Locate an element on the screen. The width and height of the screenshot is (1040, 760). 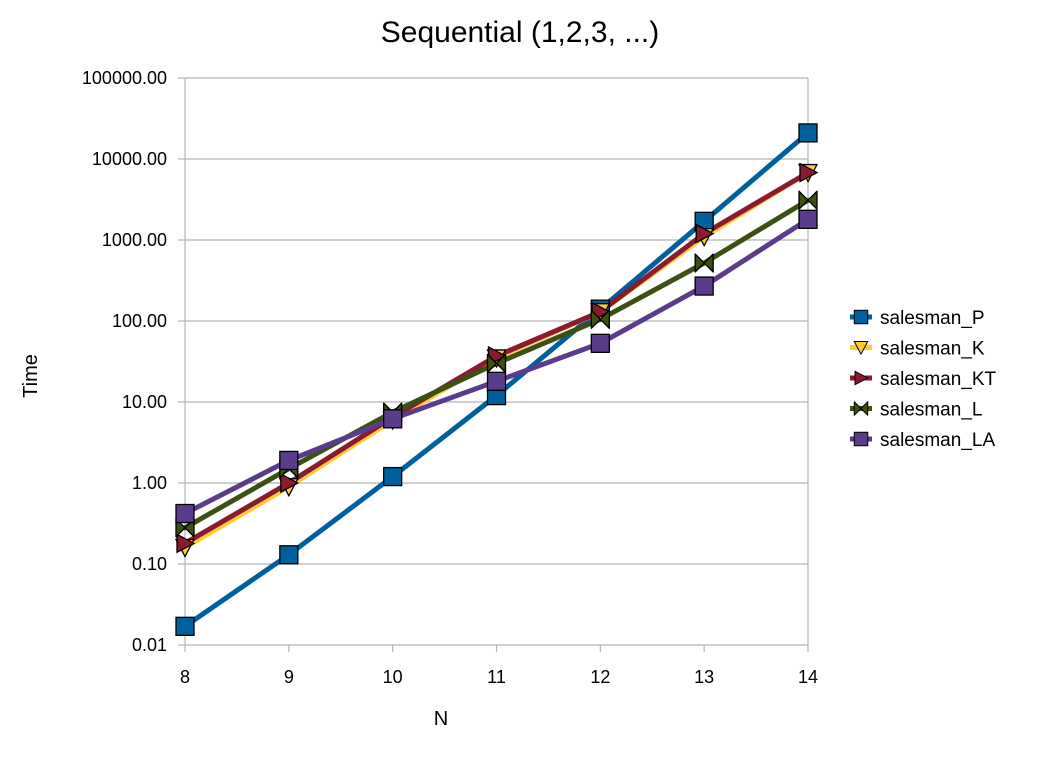
y-tick-label: 100000.00 is located at coordinates (124, 78).